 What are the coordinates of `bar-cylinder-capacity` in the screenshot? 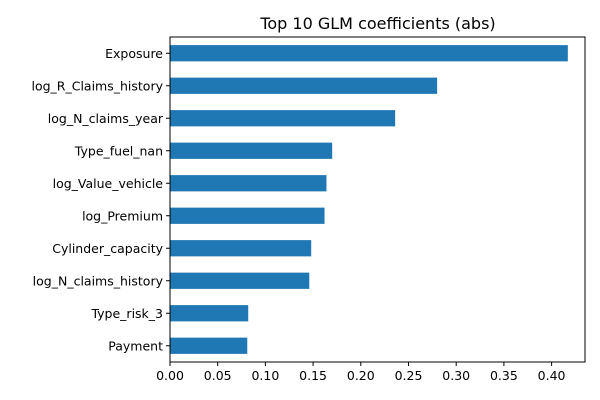 It's located at (241, 248).